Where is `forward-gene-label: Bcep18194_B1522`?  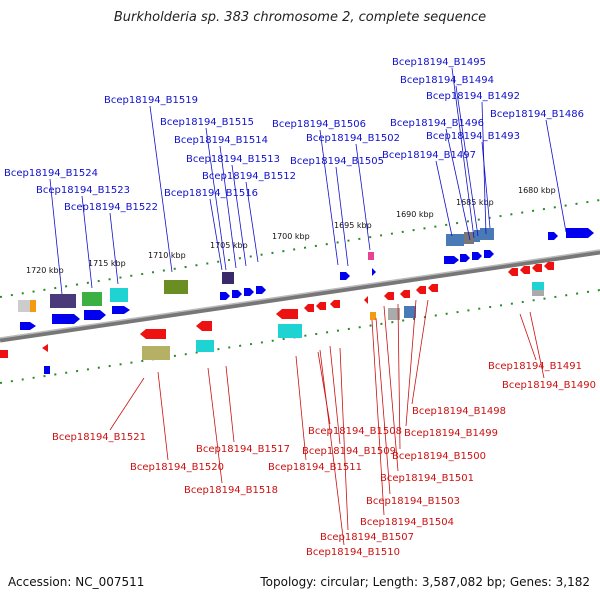 forward-gene-label: Bcep18194_B1522 is located at coordinates (111, 207).